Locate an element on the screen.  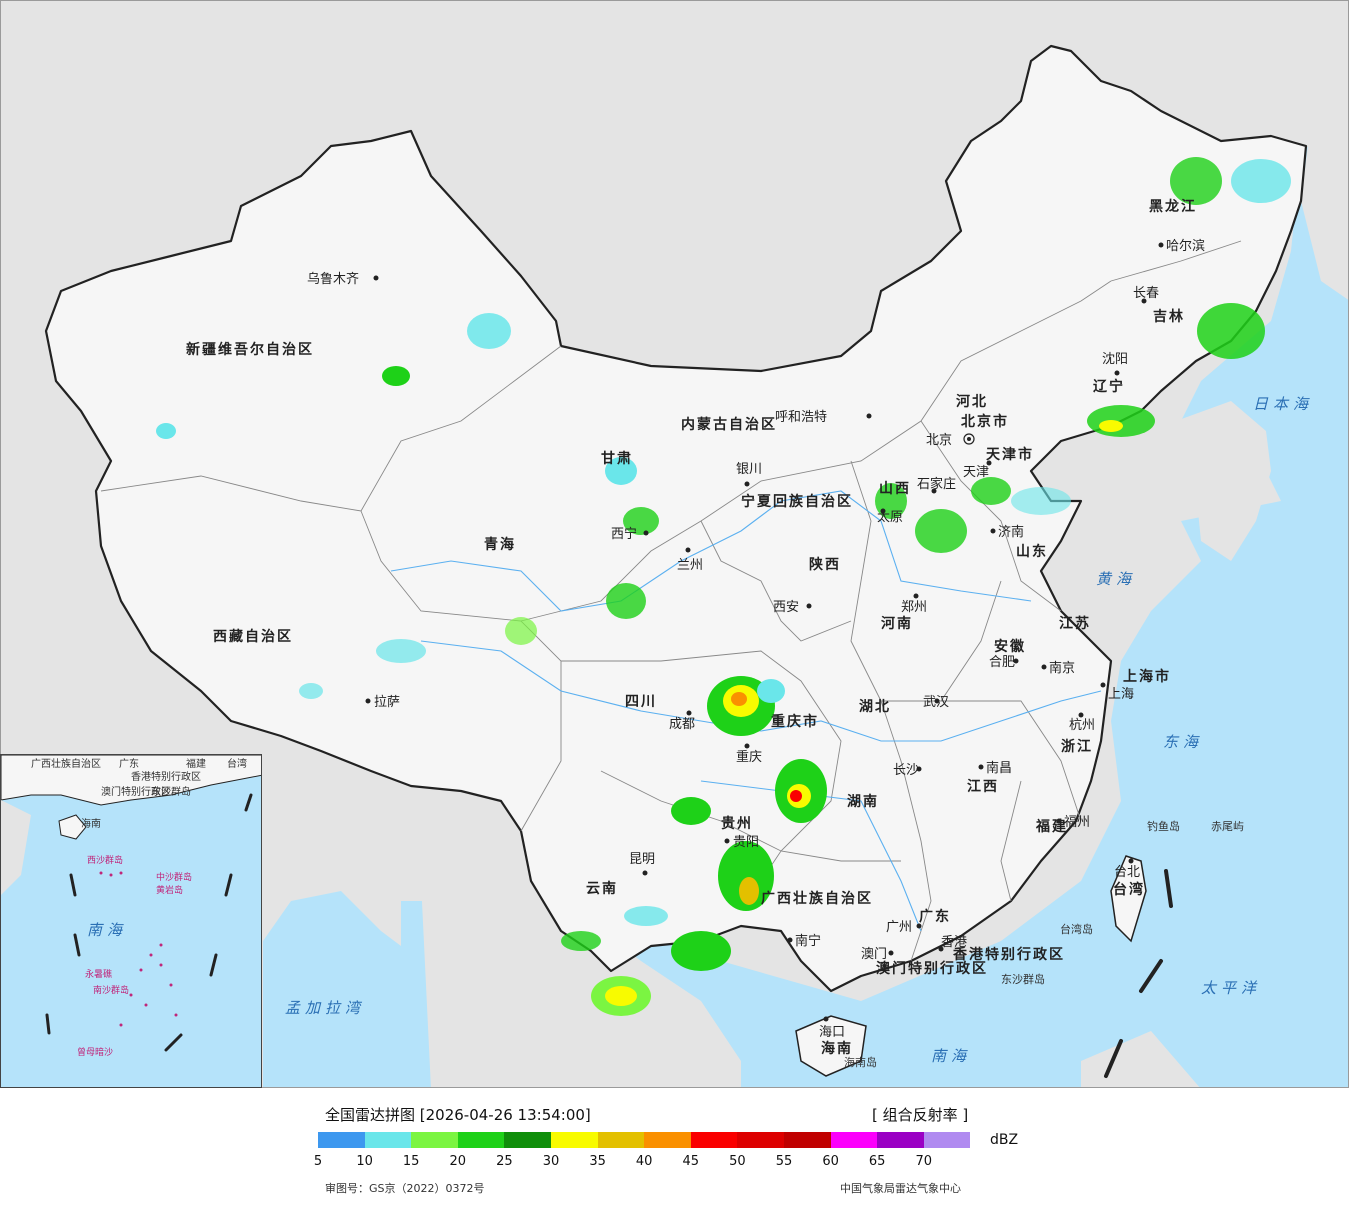
province-label: 宁夏回族自治区 is located at coordinates (797, 501).